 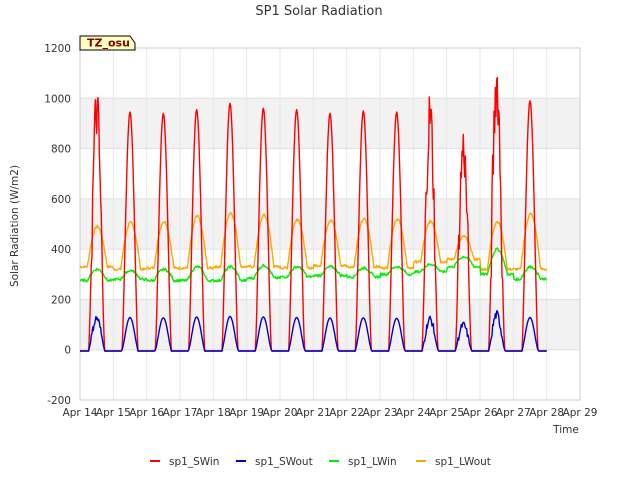 I want to click on x-tick-label: Apr 20, so click(x=280, y=413).